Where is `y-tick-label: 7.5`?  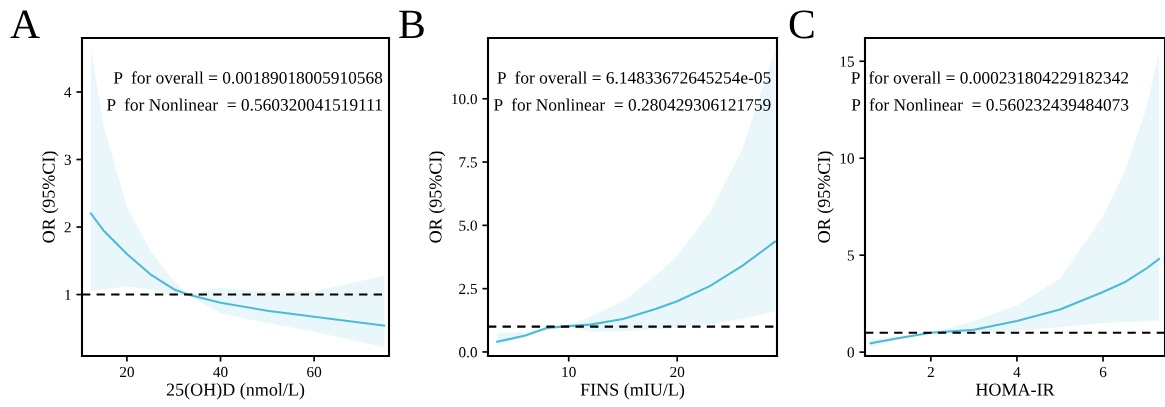
y-tick-label: 7.5 is located at coordinates (468, 162).